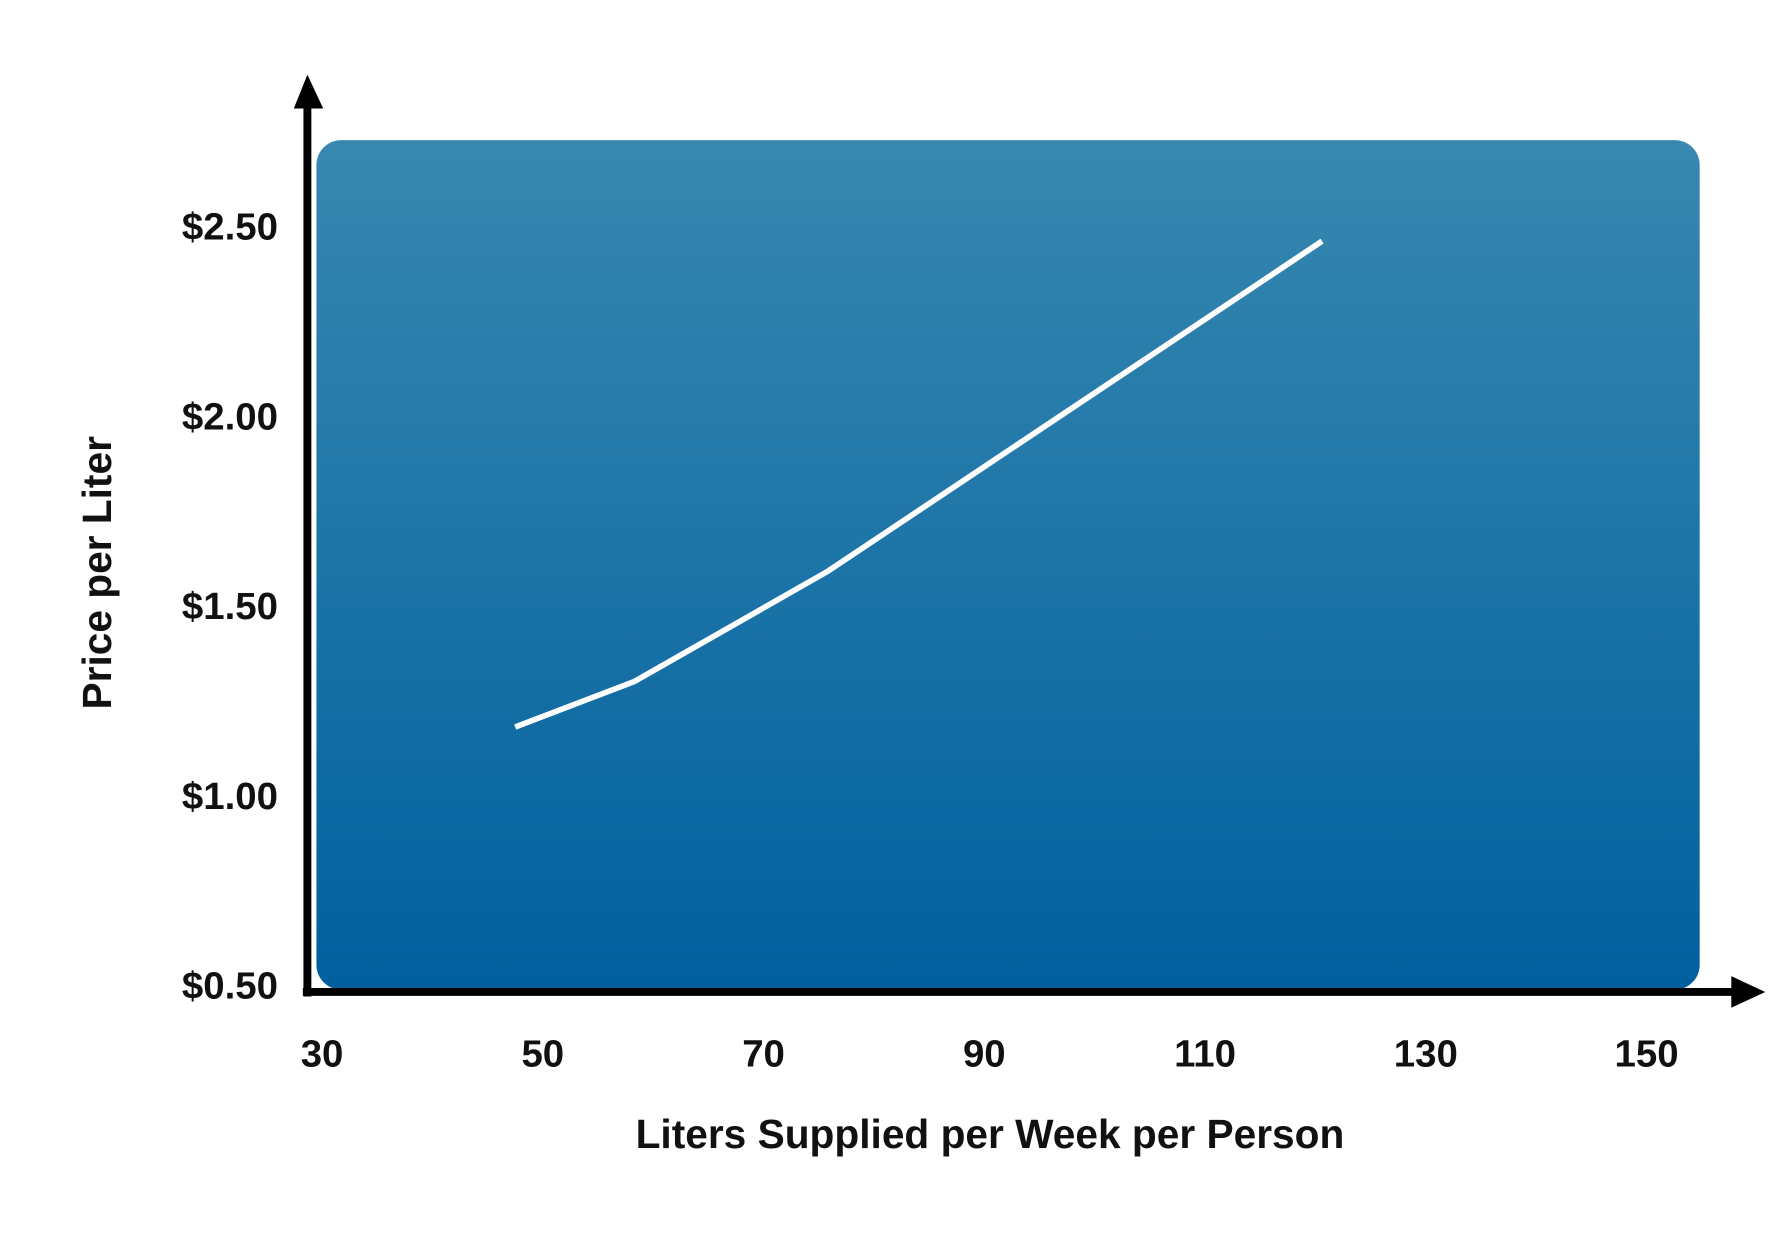  I want to click on y-tick-label: $0.50, so click(230, 986).